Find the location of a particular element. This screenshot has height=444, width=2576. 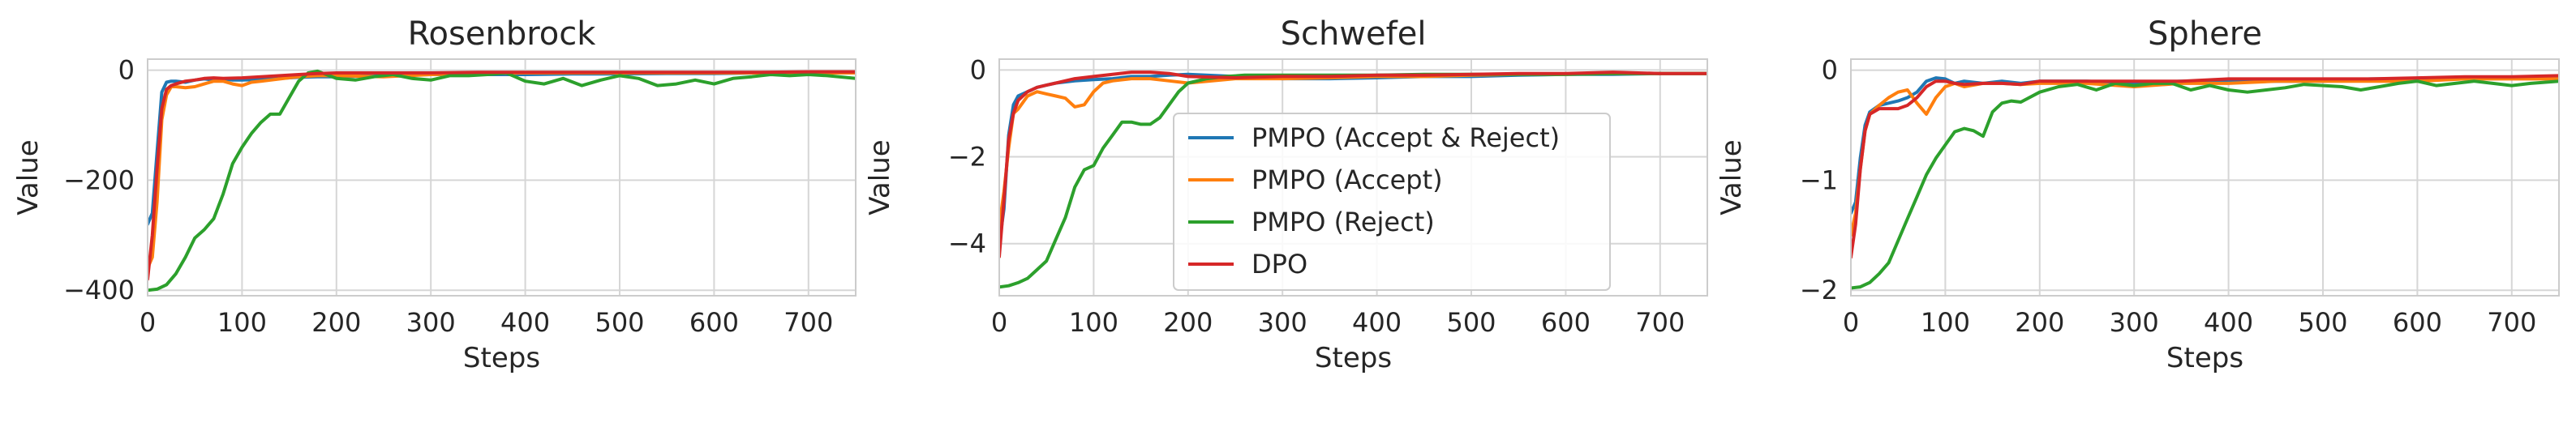

legend-label-pmpo-reject: PMPO (Reject) is located at coordinates (1343, 222).